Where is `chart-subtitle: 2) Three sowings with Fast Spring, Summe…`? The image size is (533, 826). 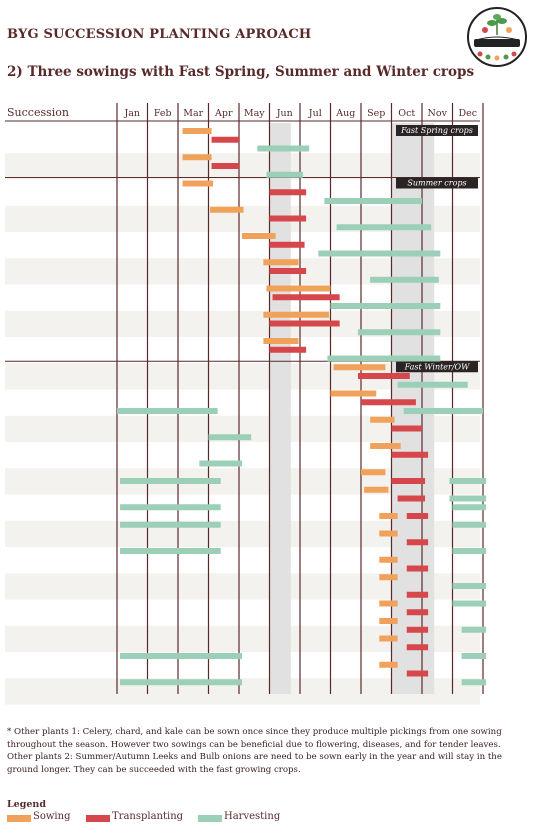 chart-subtitle: 2) Three sowings with Fast Spring, Summe… is located at coordinates (241, 72).